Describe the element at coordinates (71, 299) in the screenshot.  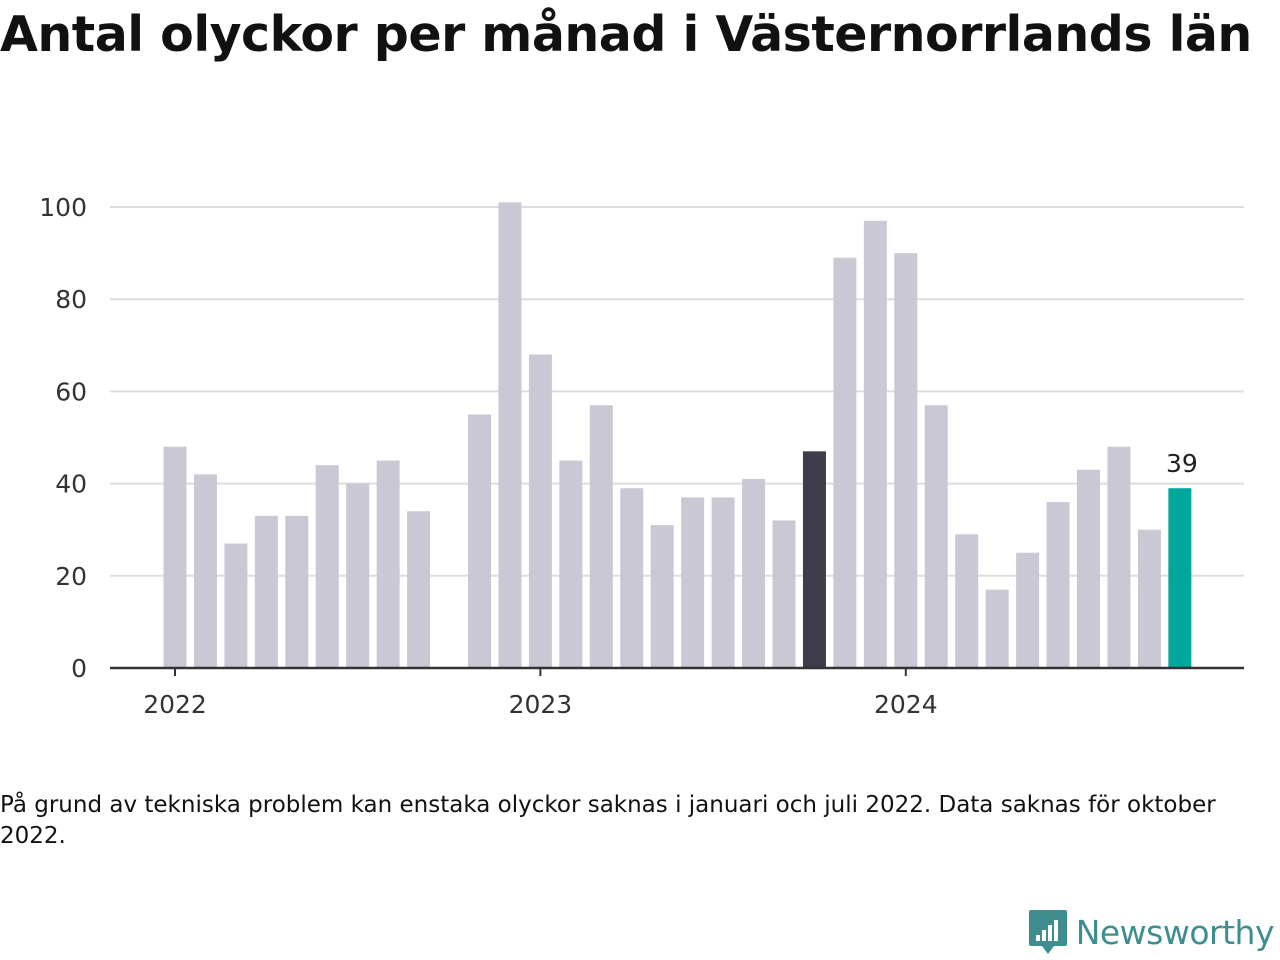
I see `y-tick-label: 80` at that location.